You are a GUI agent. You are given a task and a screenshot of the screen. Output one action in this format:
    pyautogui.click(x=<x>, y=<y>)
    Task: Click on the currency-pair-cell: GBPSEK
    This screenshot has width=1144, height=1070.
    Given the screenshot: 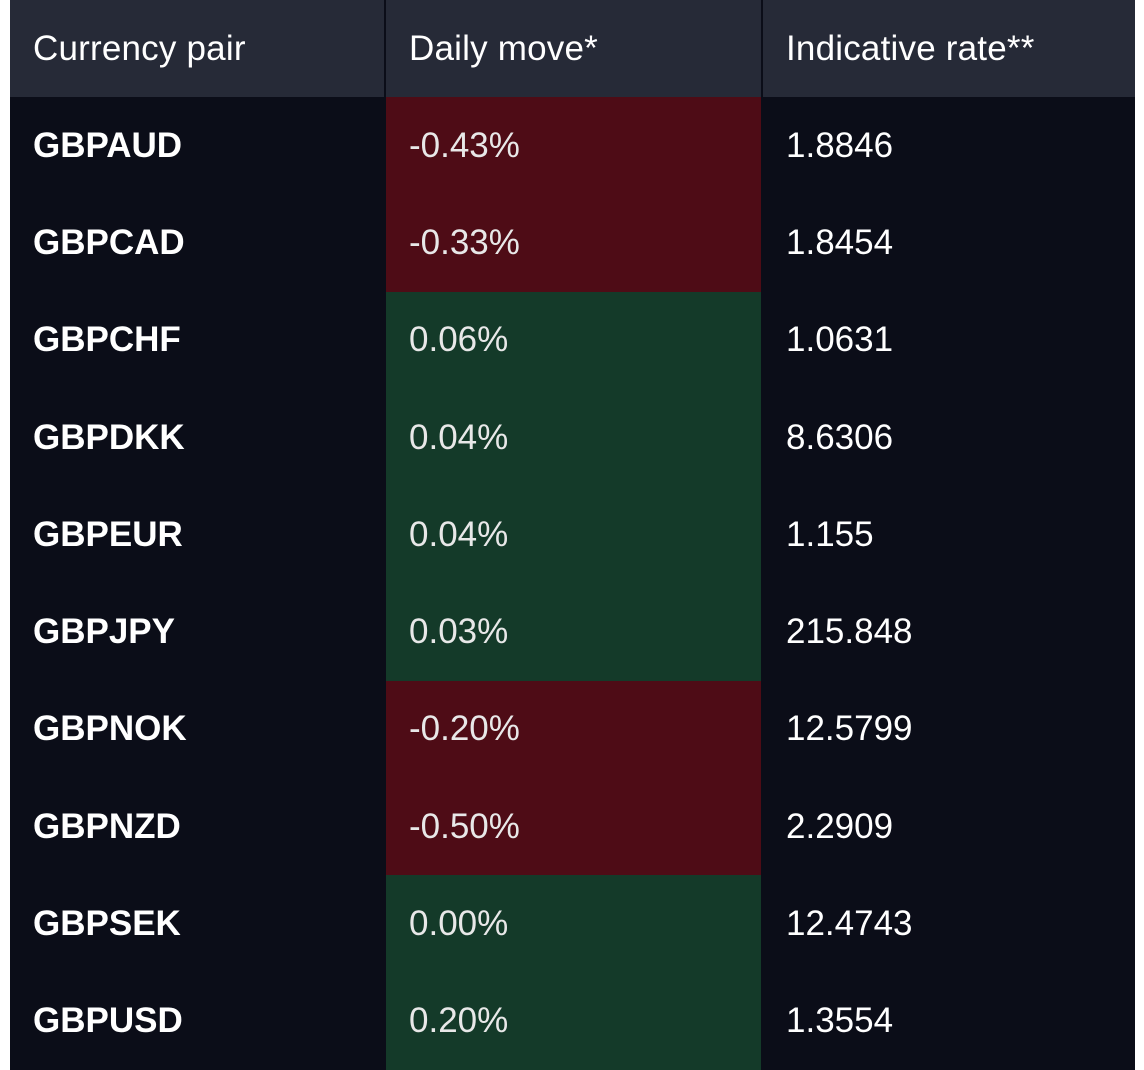 What is the action you would take?
    pyautogui.click(x=197, y=924)
    